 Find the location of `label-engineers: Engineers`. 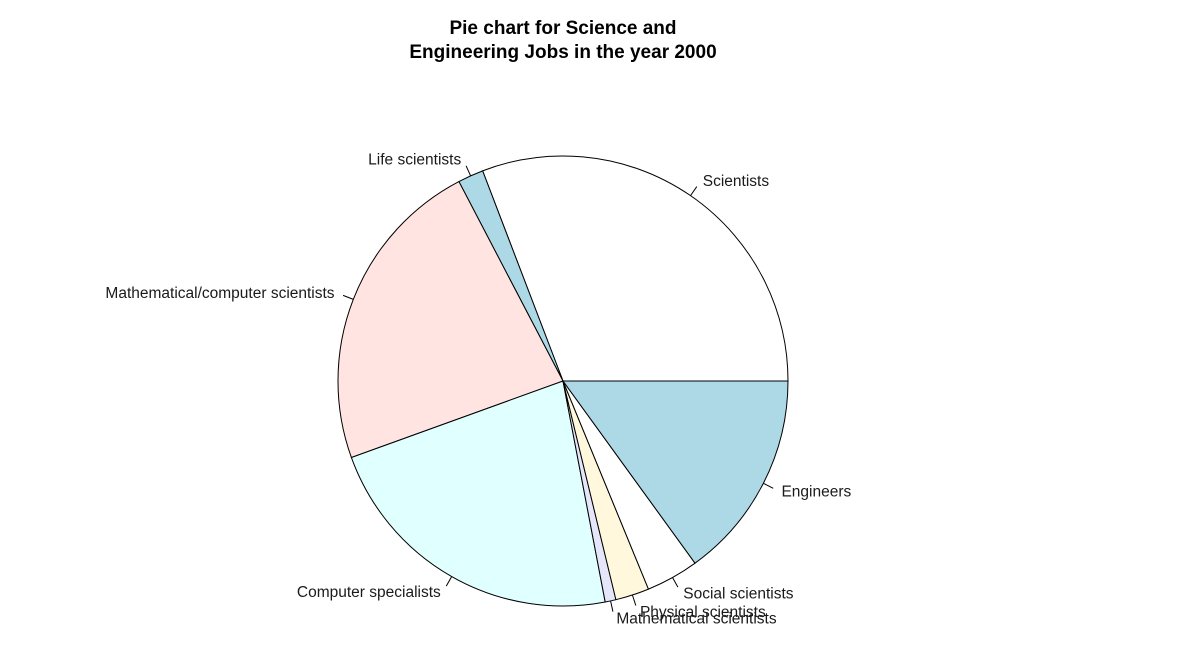

label-engineers: Engineers is located at coordinates (816, 491).